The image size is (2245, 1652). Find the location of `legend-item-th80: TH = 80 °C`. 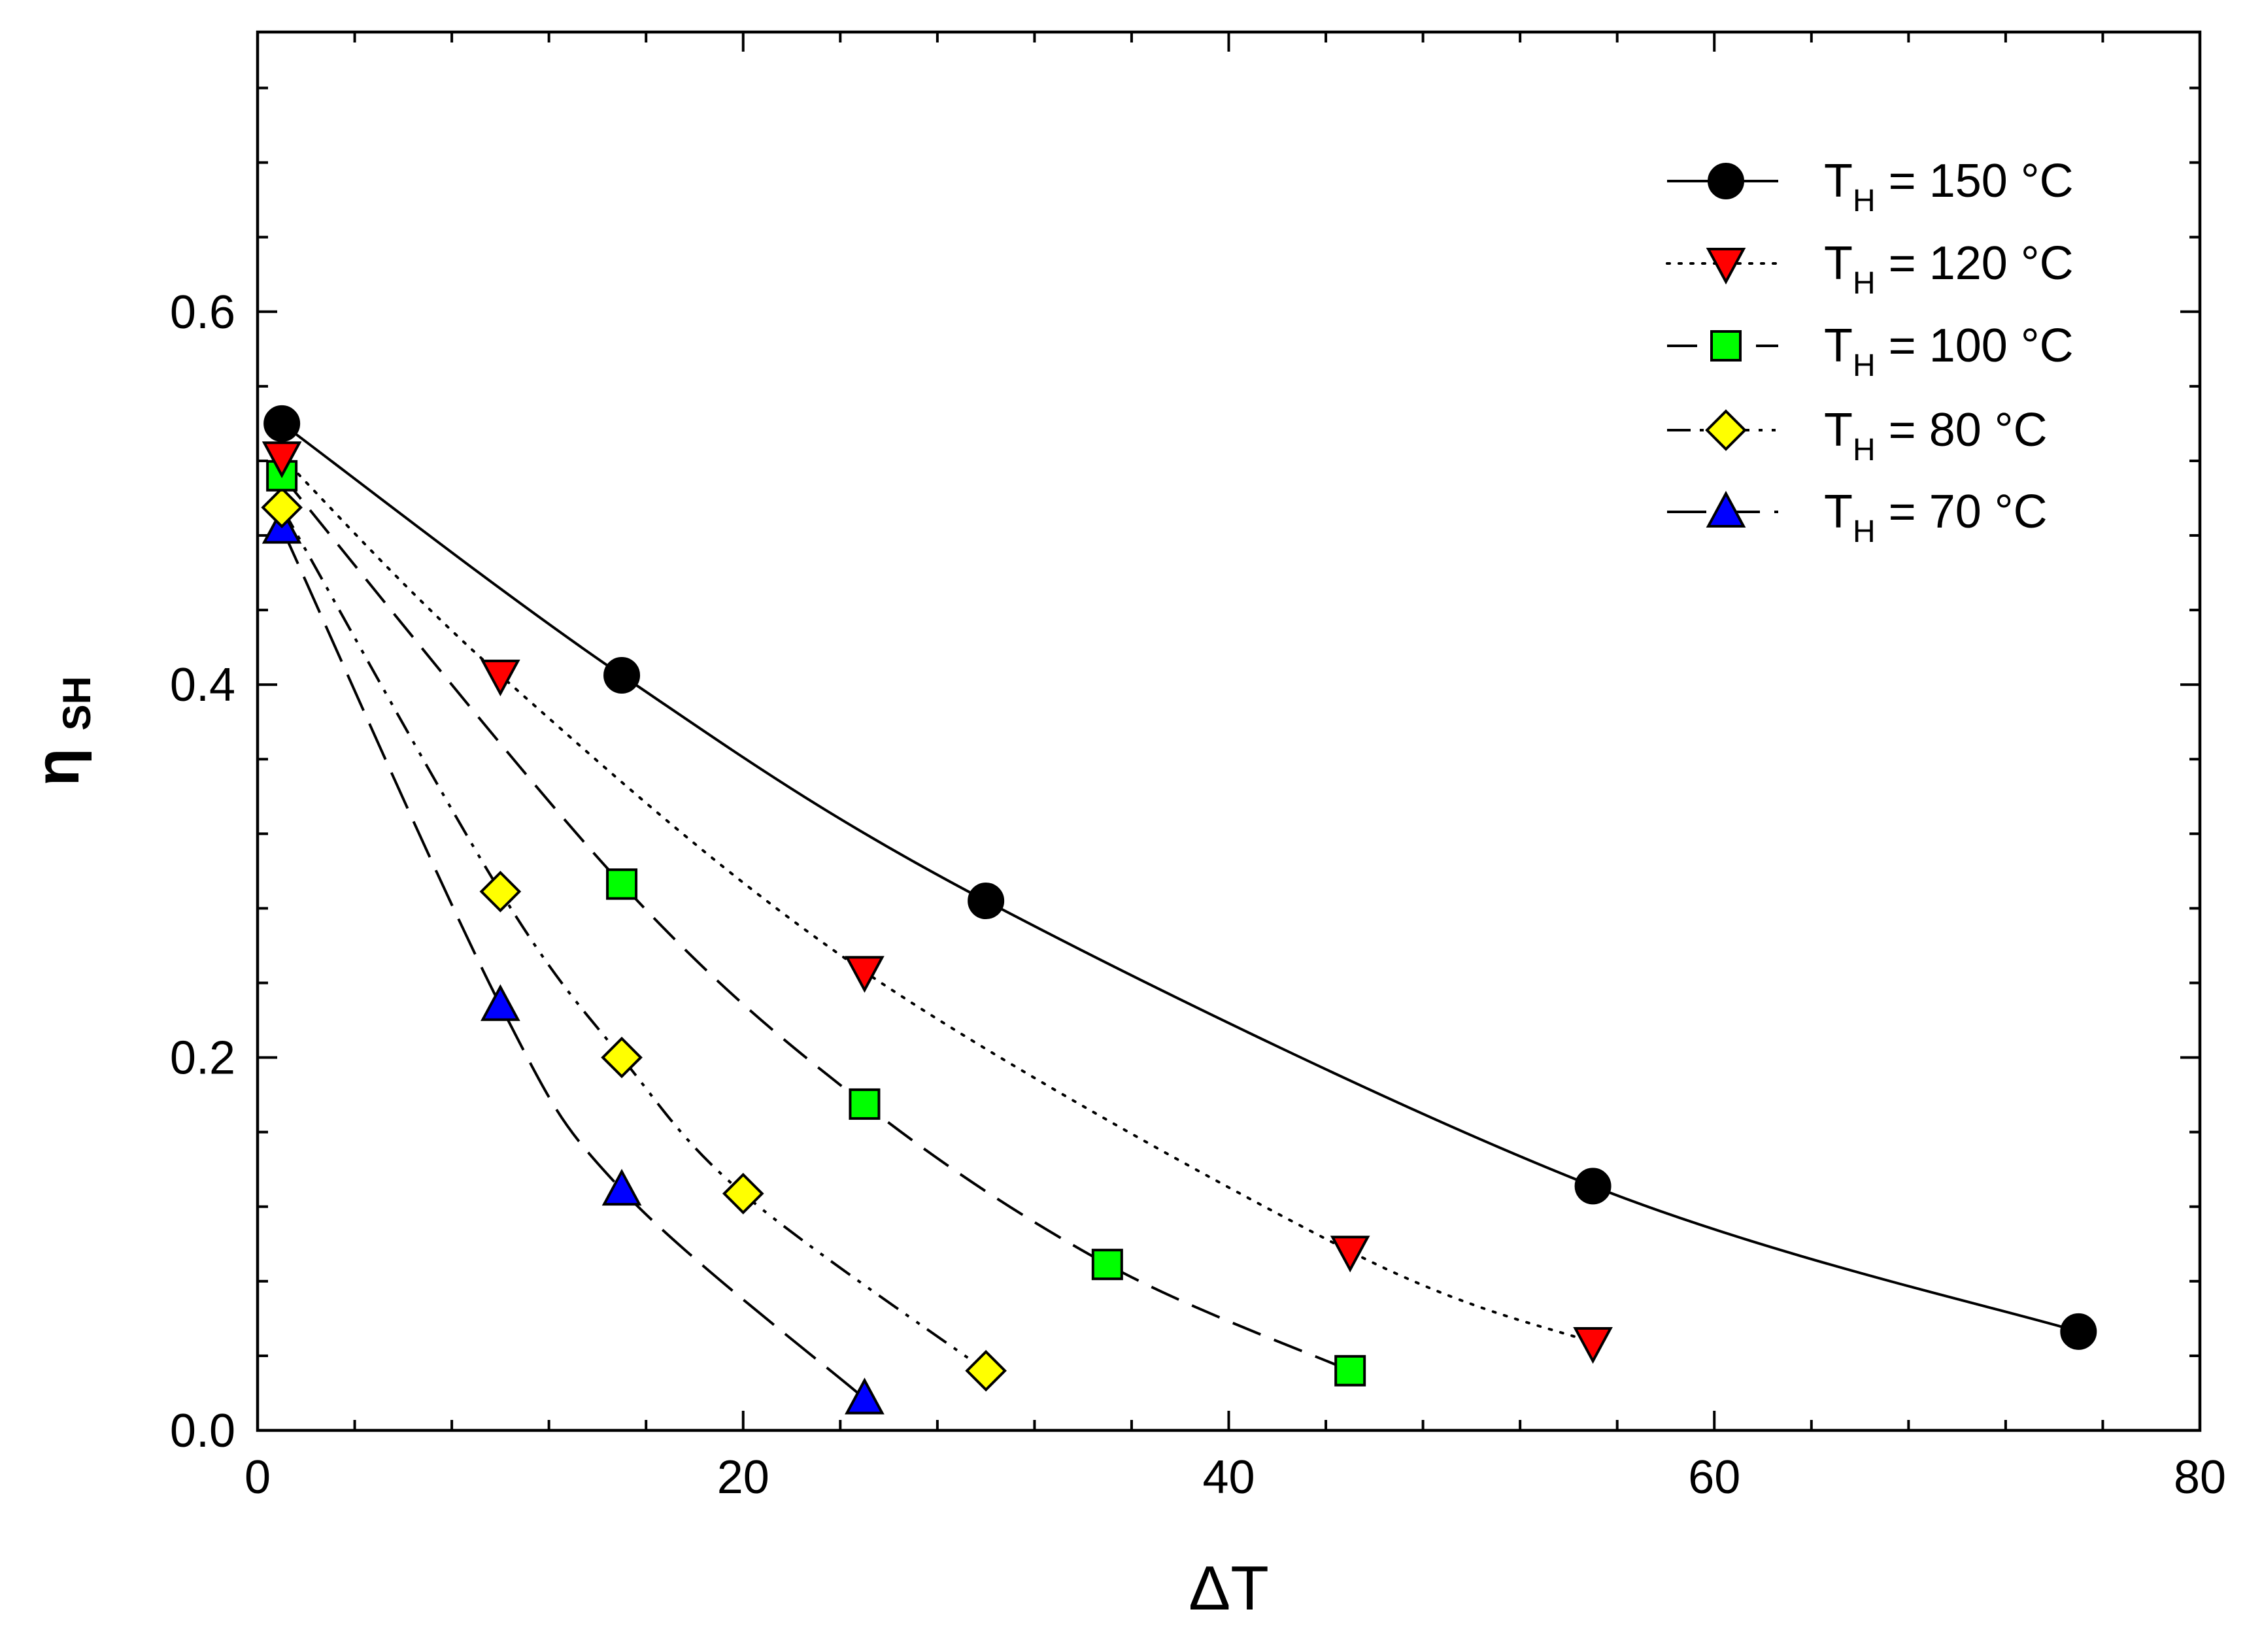

legend-item-th80: TH = 80 °C is located at coordinates (1858, 435).